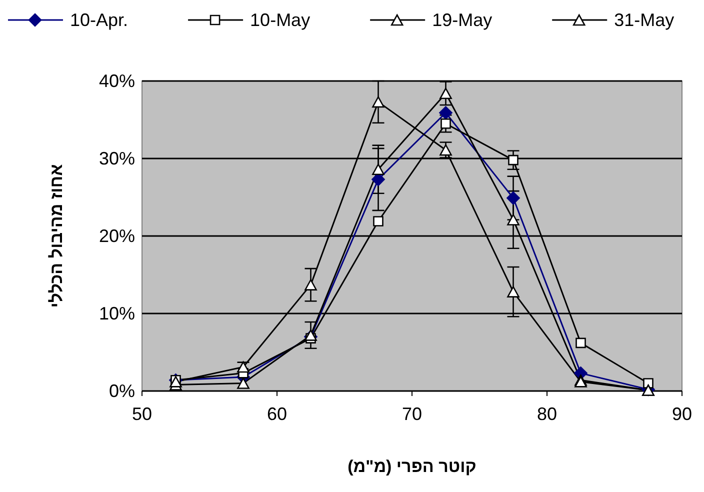 This screenshot has height=492, width=704. What do you see at coordinates (99, 20) in the screenshot?
I see `legend-label: 10-Apr.` at bounding box center [99, 20].